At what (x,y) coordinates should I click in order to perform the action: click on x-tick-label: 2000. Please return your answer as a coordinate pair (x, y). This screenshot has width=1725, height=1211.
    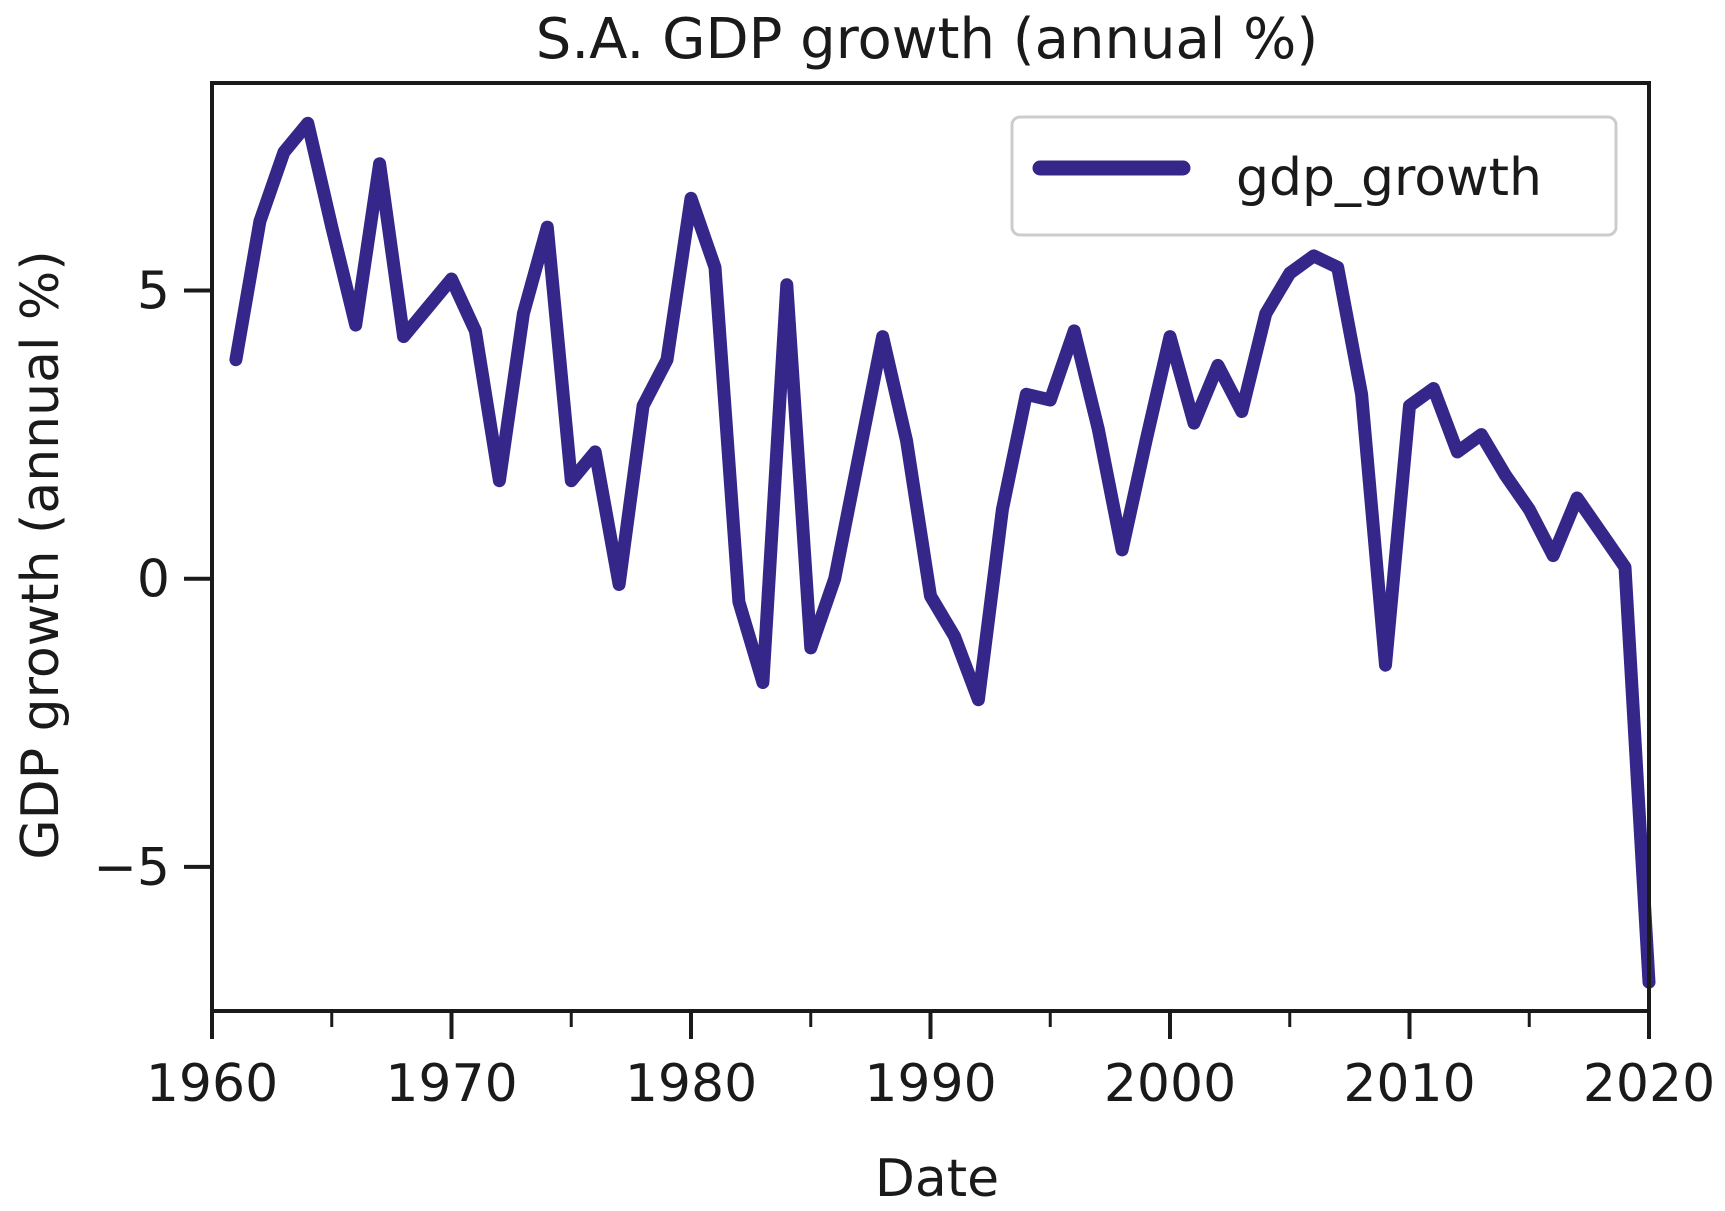
    Looking at the image, I should click on (1170, 1084).